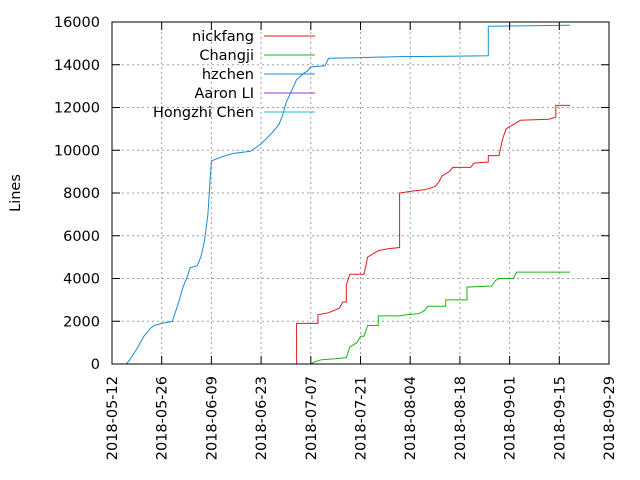 The width and height of the screenshot is (640, 480). I want to click on x-tick-label: 2018-08-18, so click(461, 418).